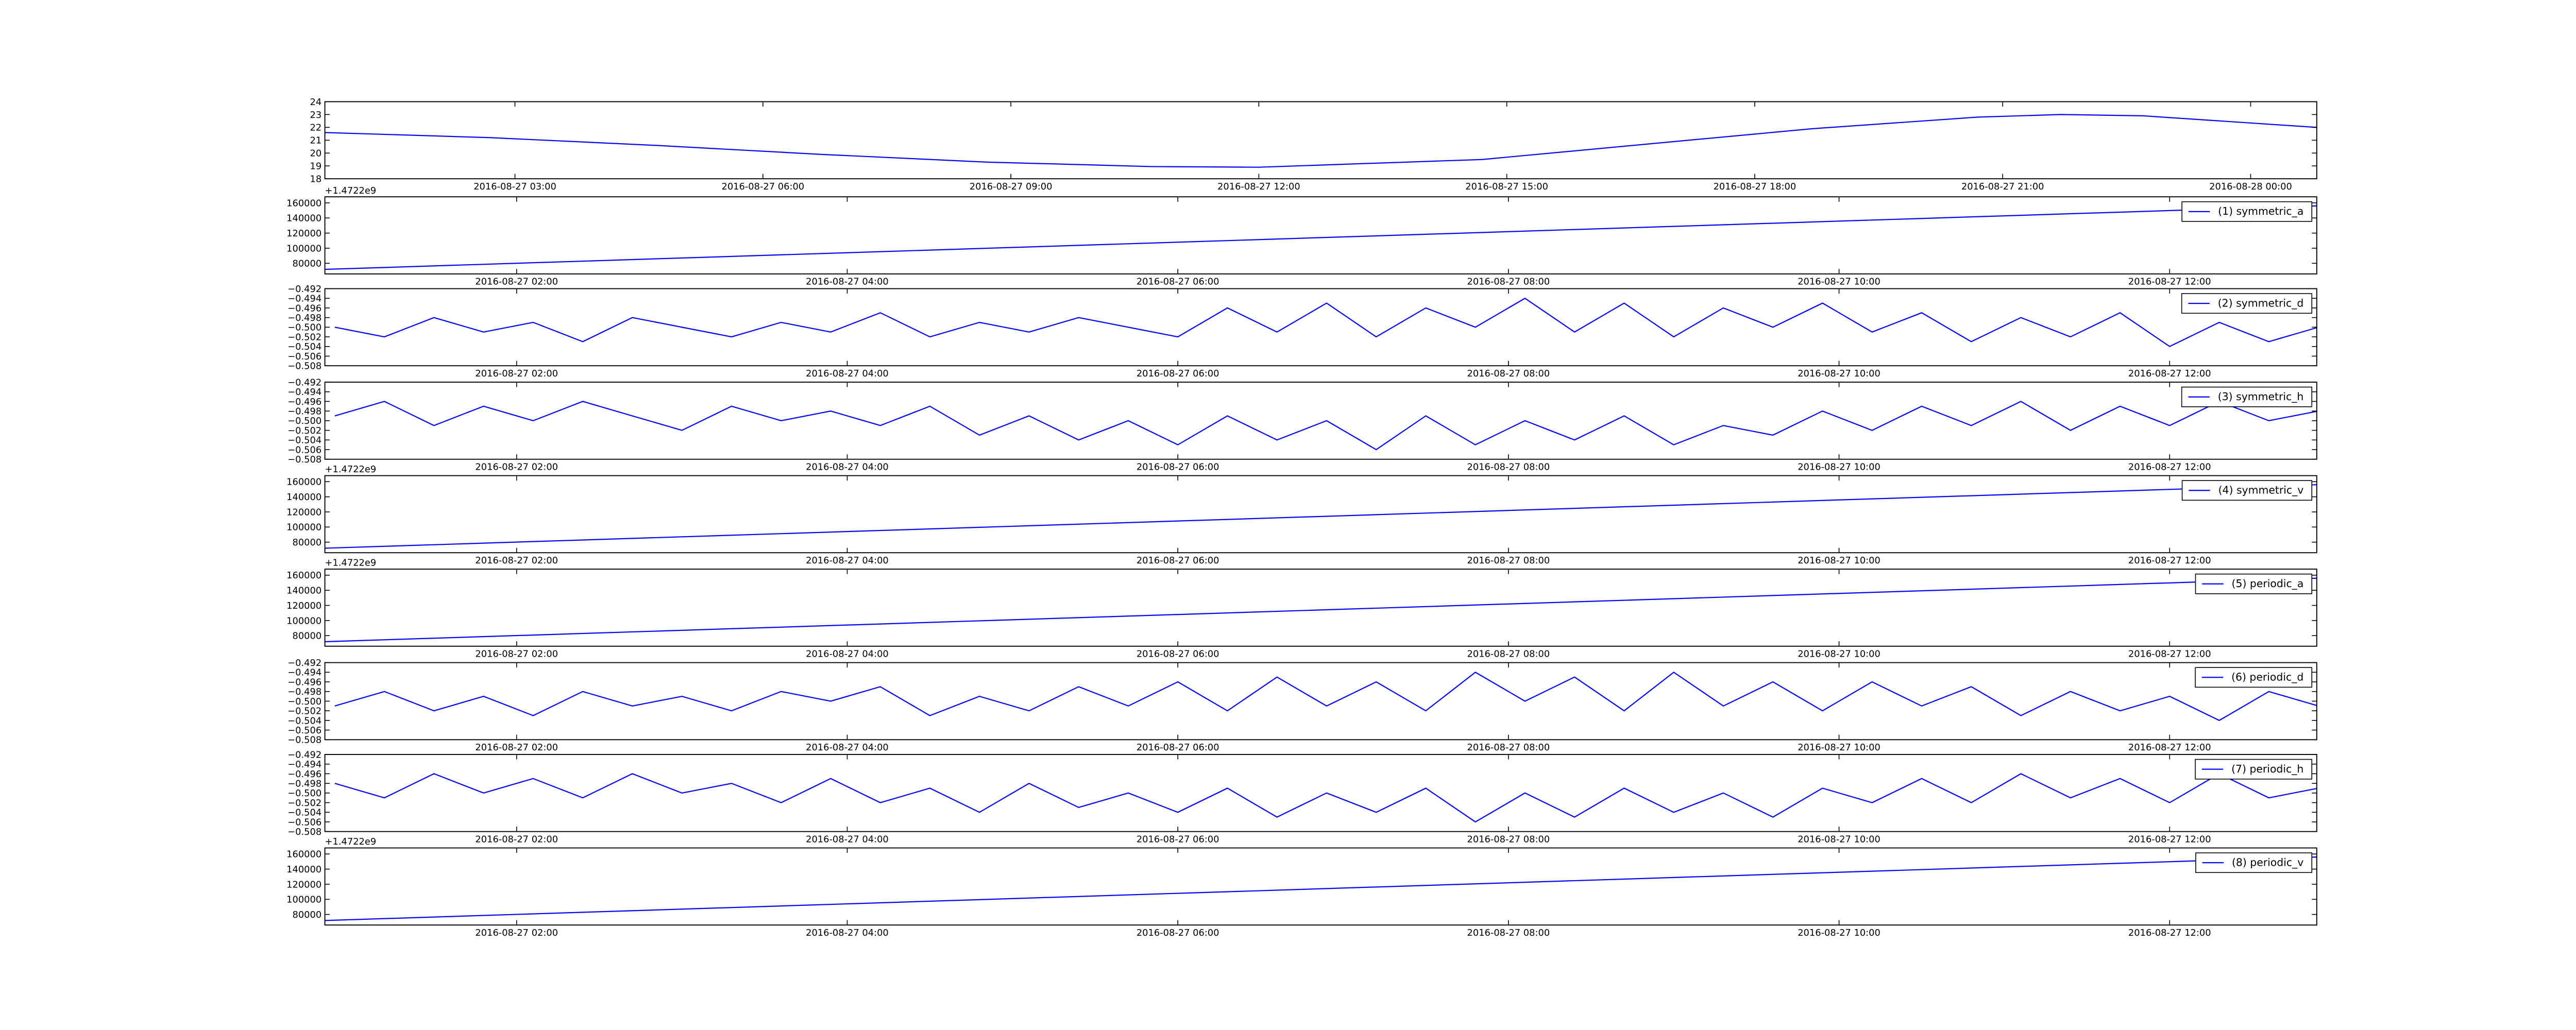  I want to click on legend-label: (4) symmetric_v, so click(2261, 490).